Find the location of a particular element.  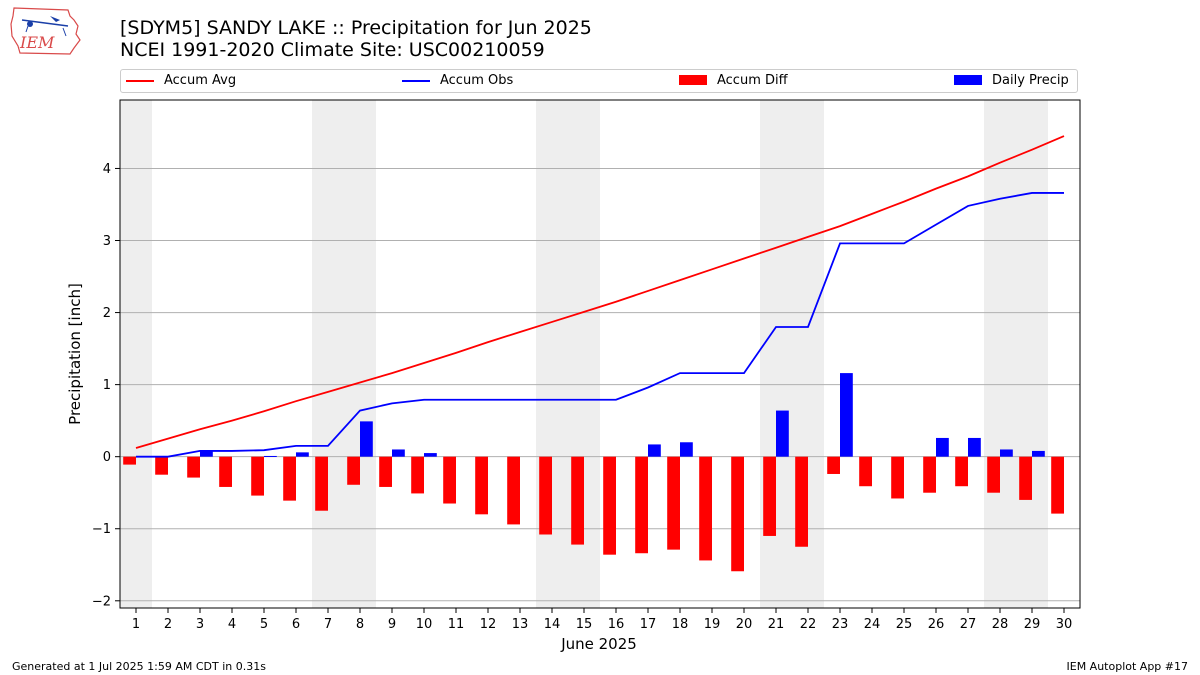

legend-label-accum-avg: Accum Avg is located at coordinates (200, 80).